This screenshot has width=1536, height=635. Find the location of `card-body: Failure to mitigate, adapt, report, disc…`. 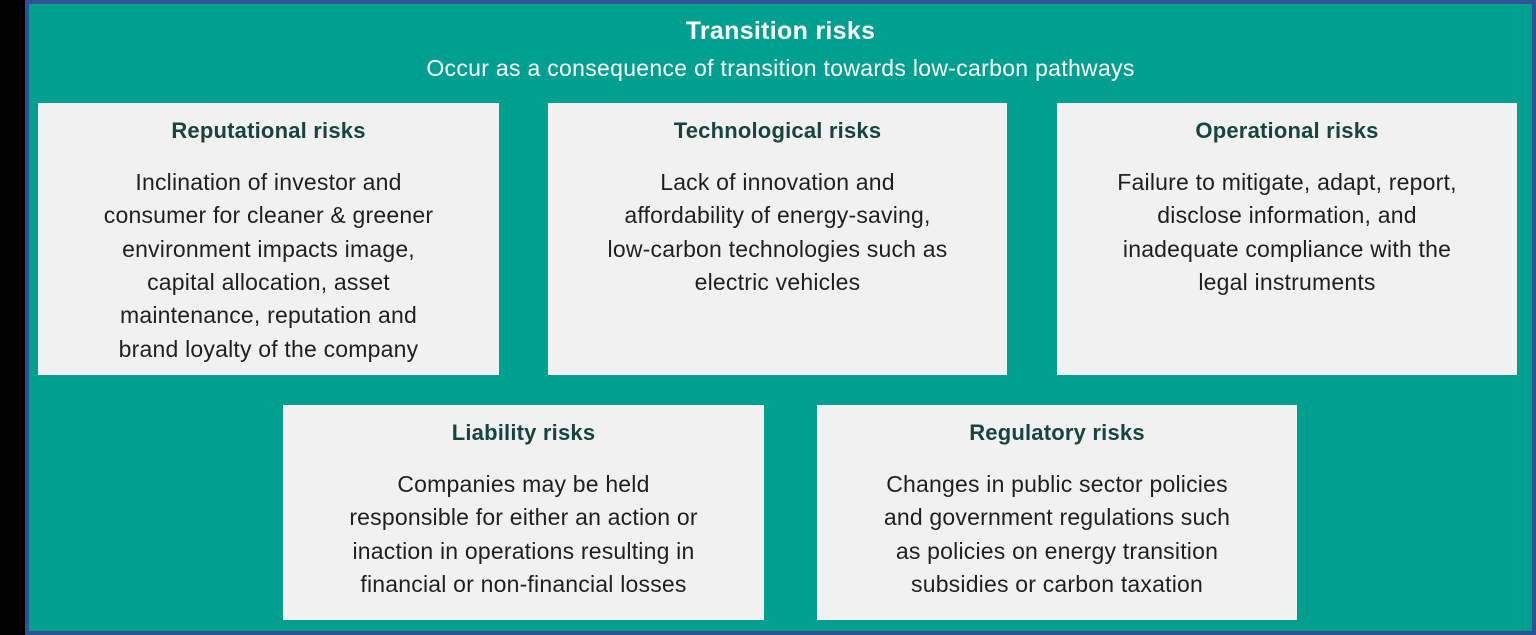

card-body: Failure to mitigate, adapt, report, disc… is located at coordinates (1287, 232).